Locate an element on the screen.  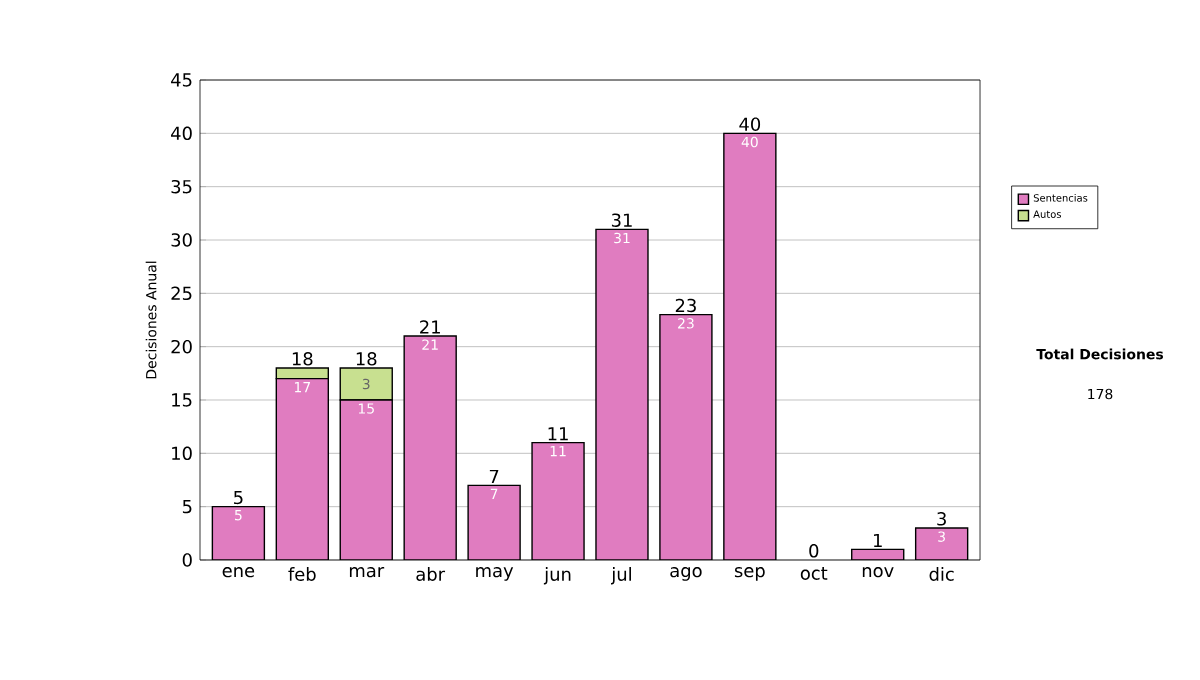
x-tick-label: ago is located at coordinates (686, 574).